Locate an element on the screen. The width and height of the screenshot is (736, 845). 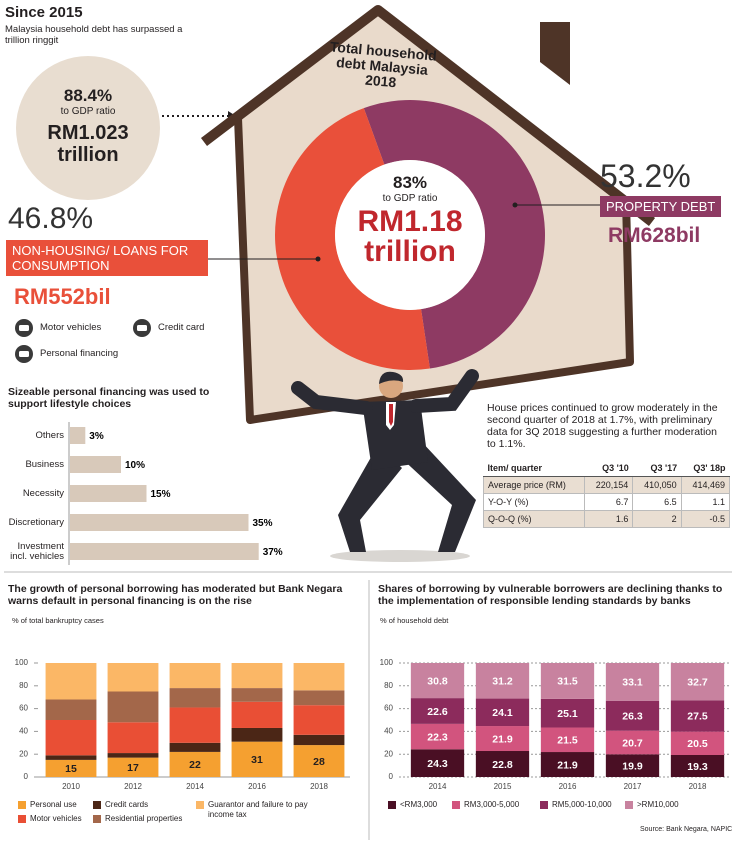
data-label: 21.5 is located at coordinates (567, 741).